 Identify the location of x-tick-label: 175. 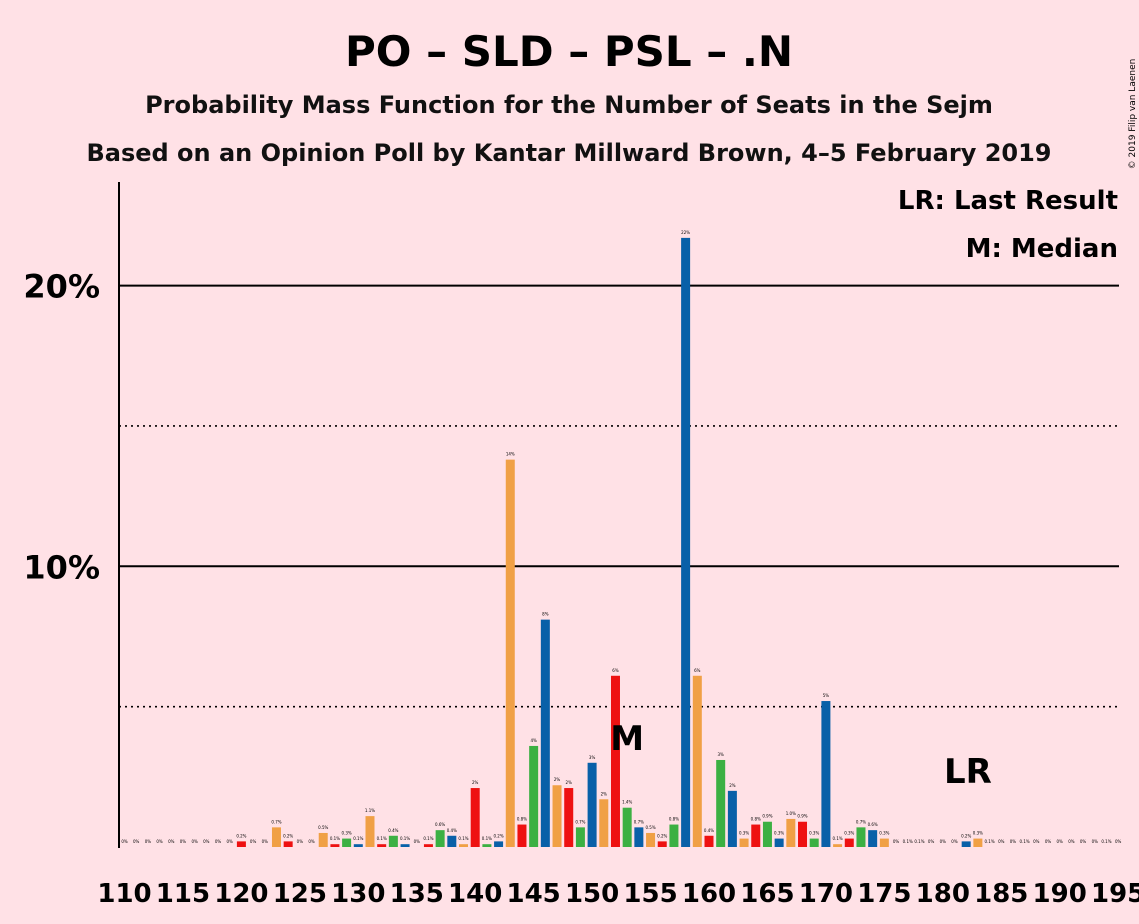
(884, 894).